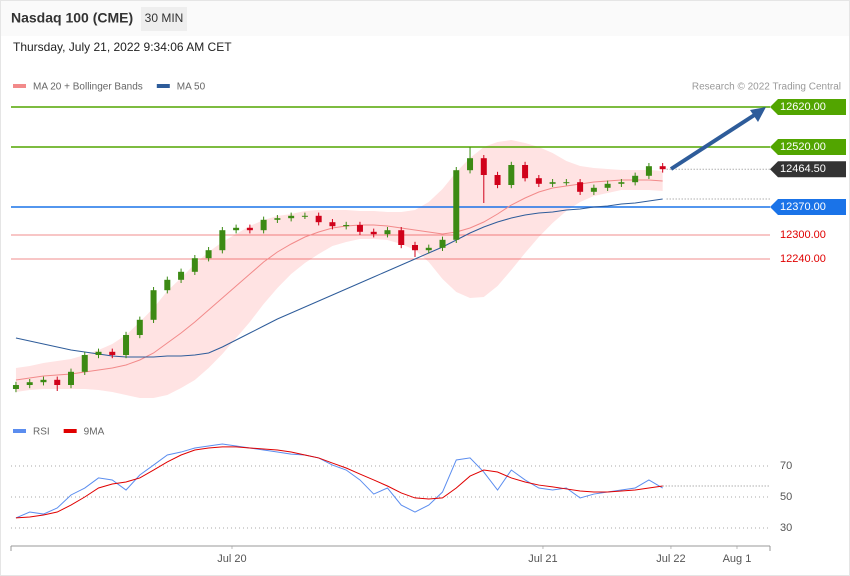 This screenshot has height=576, width=850. Describe the element at coordinates (231, 559) in the screenshot. I see `x-tick-label: Jul 20` at that location.